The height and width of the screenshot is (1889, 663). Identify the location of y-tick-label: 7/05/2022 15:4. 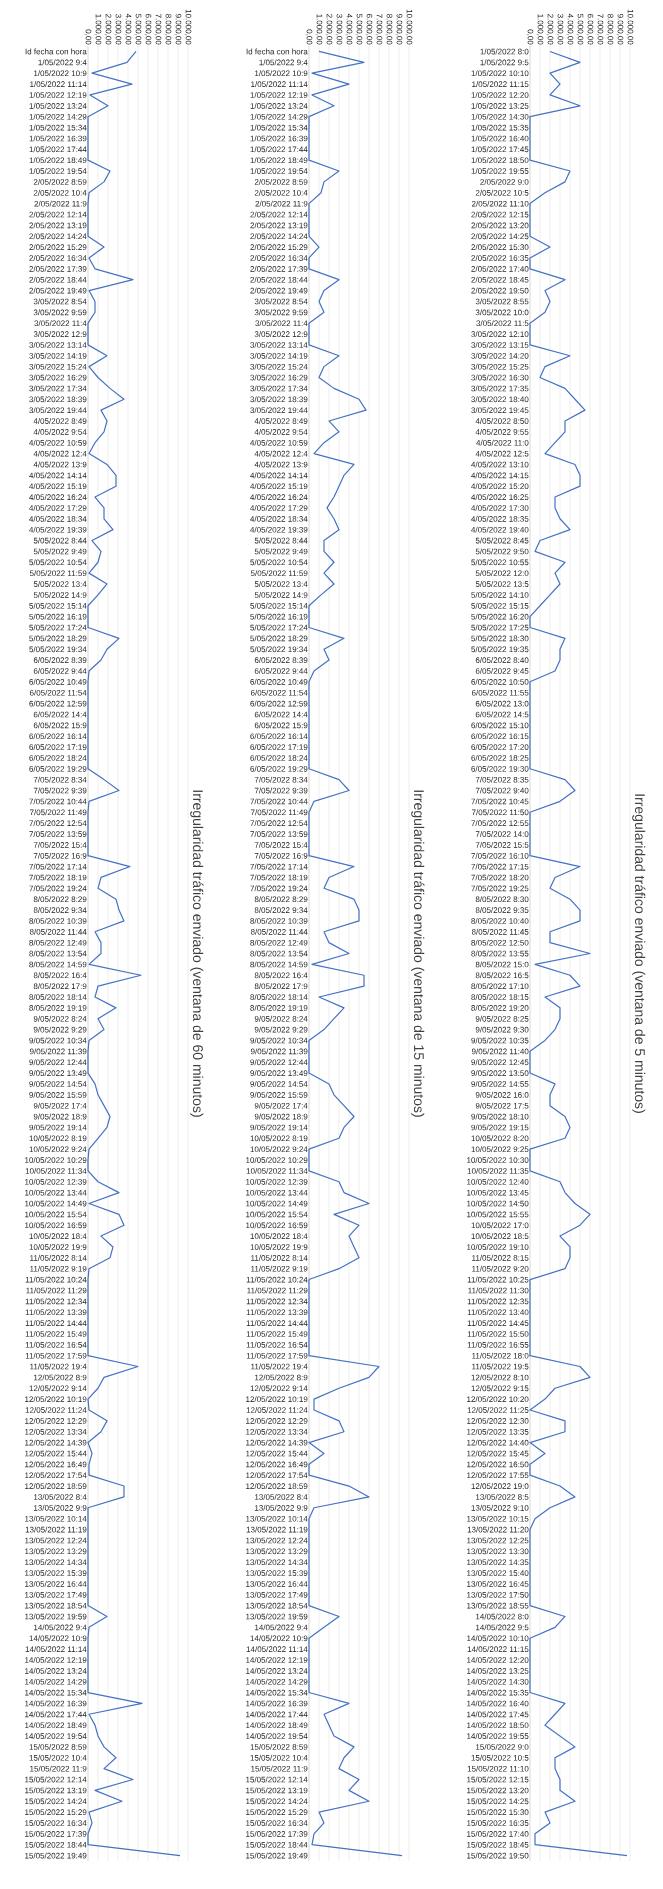
(281, 844).